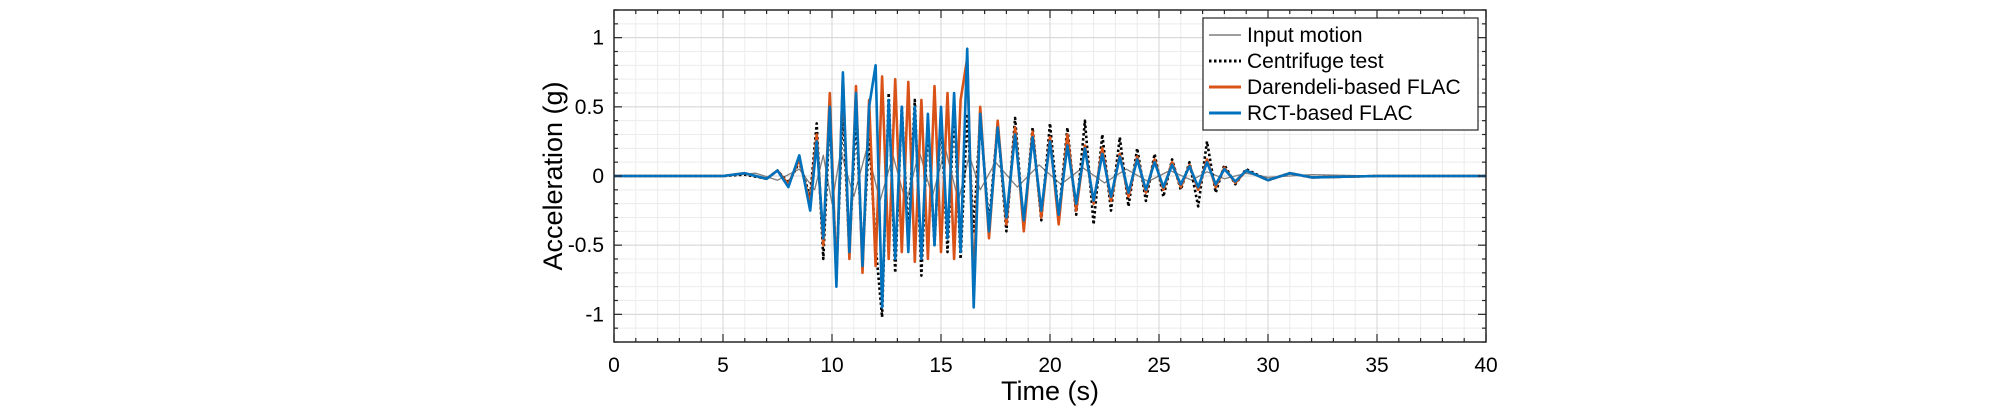  What do you see at coordinates (1376, 365) in the screenshot?
I see `x-tick-label: 35` at bounding box center [1376, 365].